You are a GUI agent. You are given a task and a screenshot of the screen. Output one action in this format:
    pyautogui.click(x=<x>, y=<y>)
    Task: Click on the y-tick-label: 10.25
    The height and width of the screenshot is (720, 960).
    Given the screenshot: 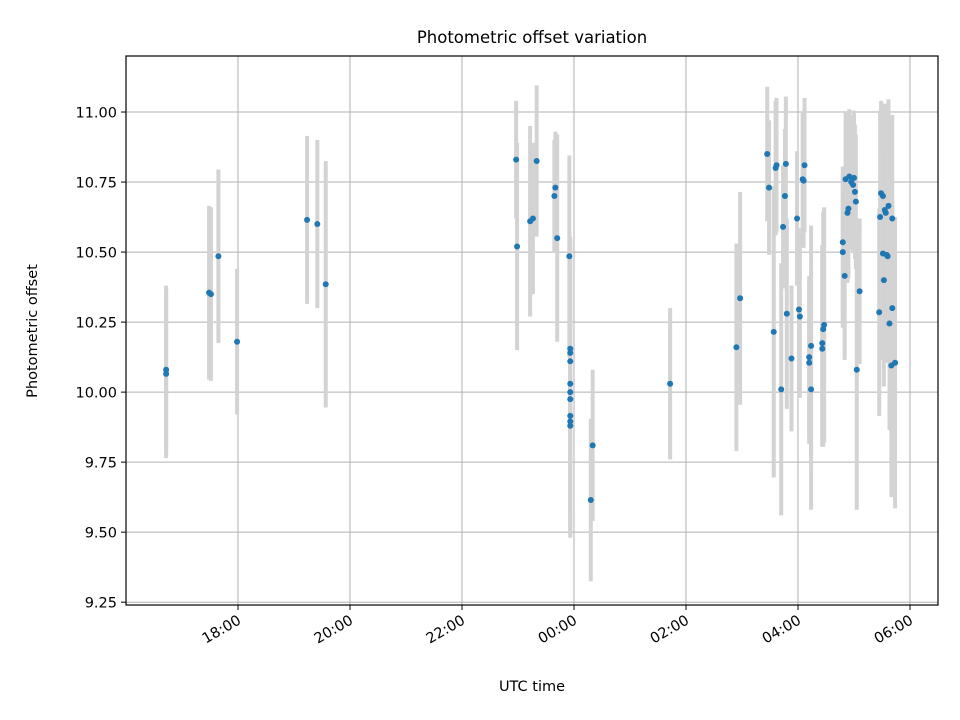 What is the action you would take?
    pyautogui.click(x=96, y=324)
    